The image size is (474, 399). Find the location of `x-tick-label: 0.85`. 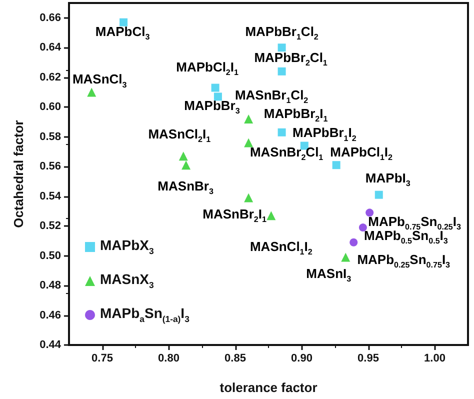

x-tick-label: 0.85 is located at coordinates (235, 358).